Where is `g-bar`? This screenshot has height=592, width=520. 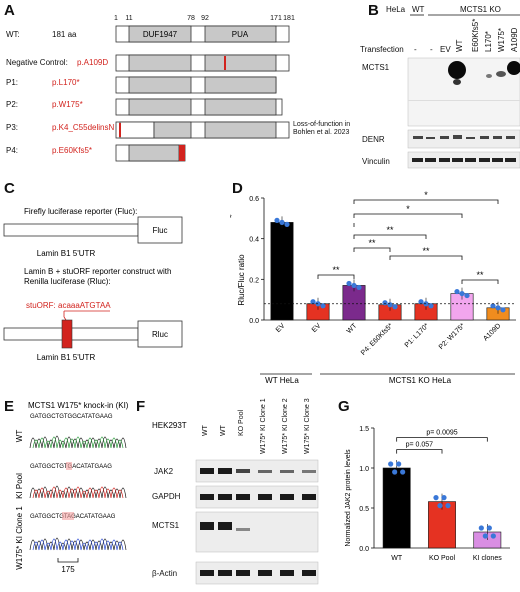 g-bar is located at coordinates (396, 508).